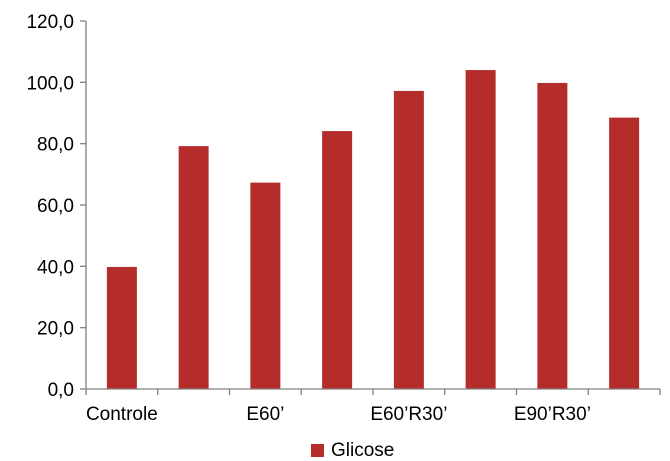  I want to click on y-tick-label: 120,0, so click(50, 22).